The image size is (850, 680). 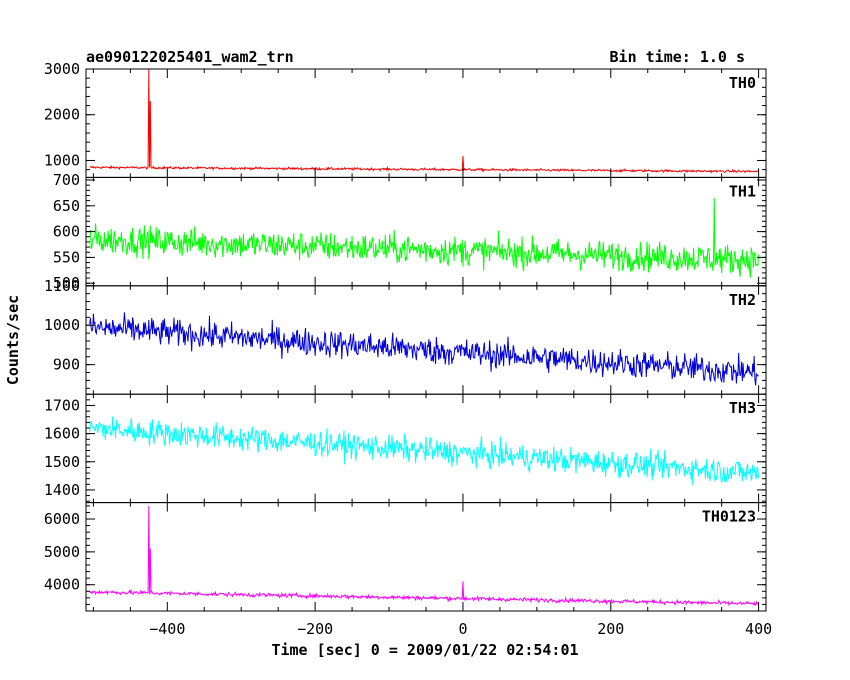 I want to click on x-tick-label: −200, so click(x=315, y=629).